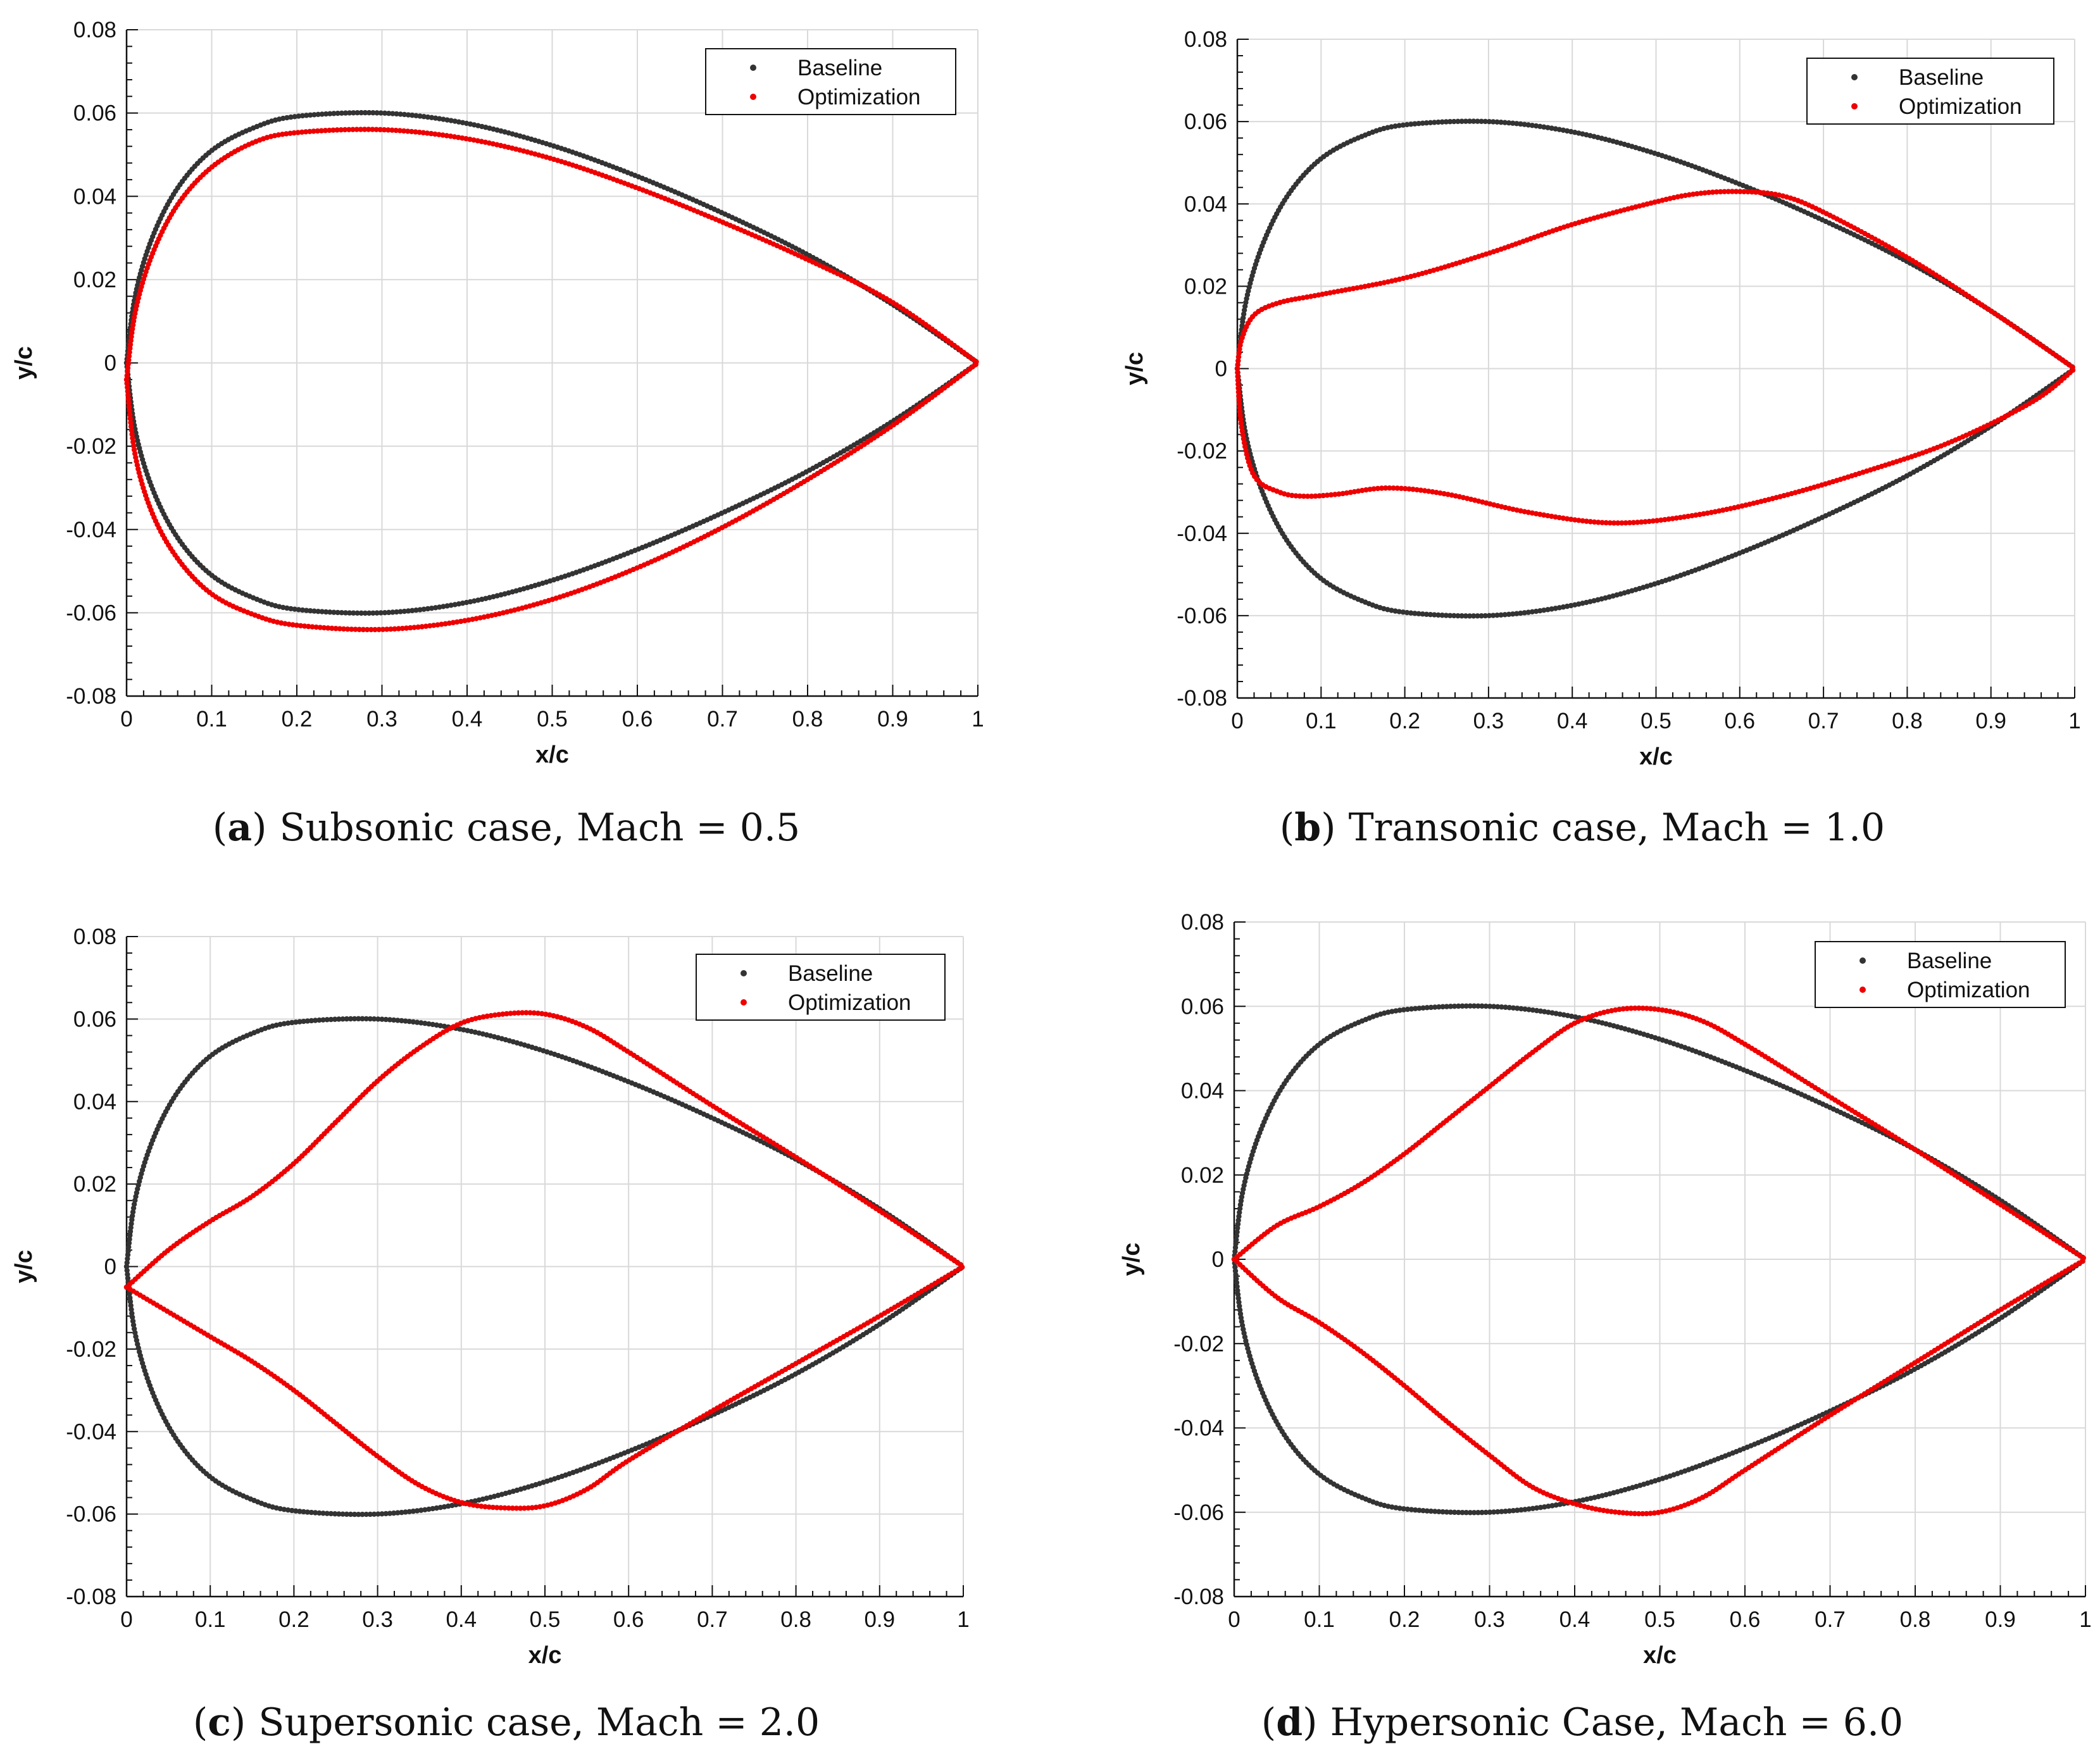 Image resolution: width=2100 pixels, height=1763 pixels. I want to click on caption-b-label: b, so click(1308, 828).